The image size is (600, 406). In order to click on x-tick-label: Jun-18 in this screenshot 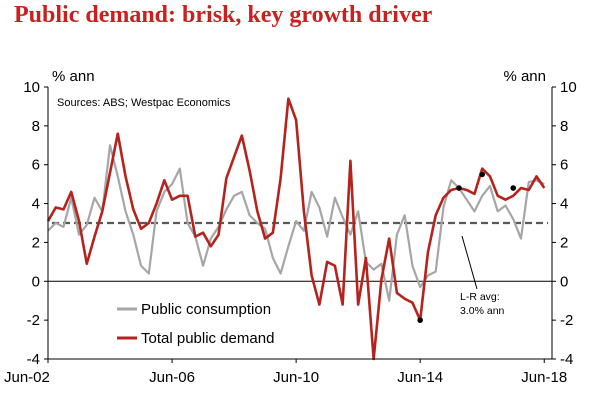, I will do `click(544, 377)`.